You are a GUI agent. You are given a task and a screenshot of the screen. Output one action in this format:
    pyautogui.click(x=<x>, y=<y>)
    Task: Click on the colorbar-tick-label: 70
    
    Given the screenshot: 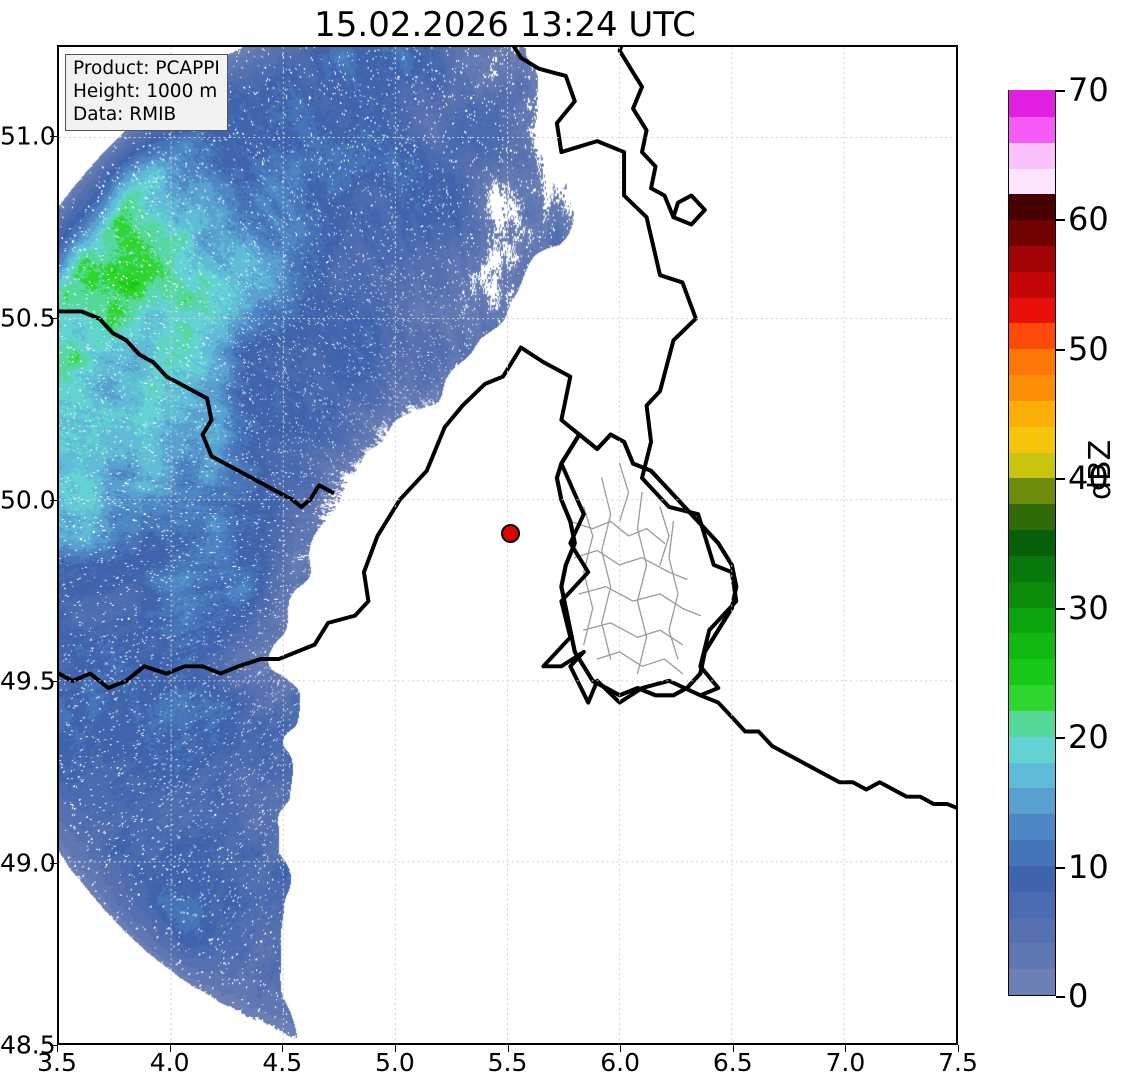 What is the action you would take?
    pyautogui.click(x=1088, y=90)
    